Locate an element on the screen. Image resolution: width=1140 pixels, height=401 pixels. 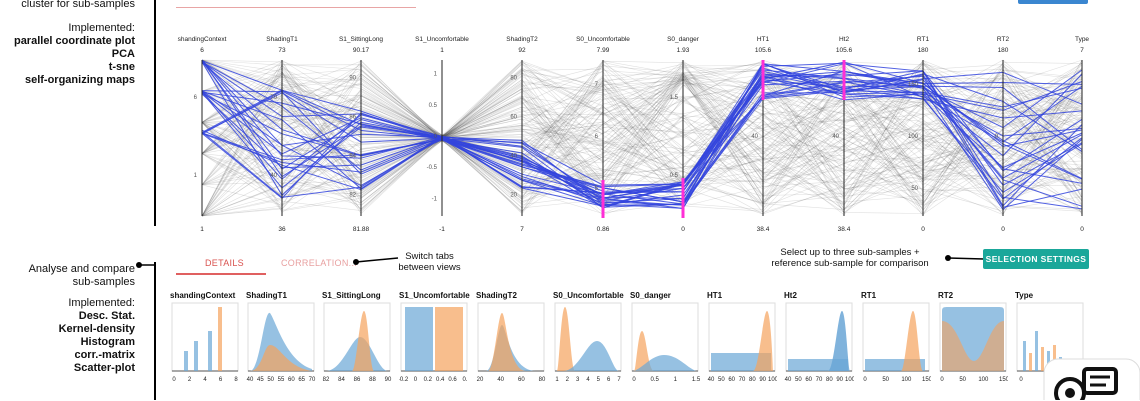
density-card-title: ShadingT2 is located at coordinates (496, 295).